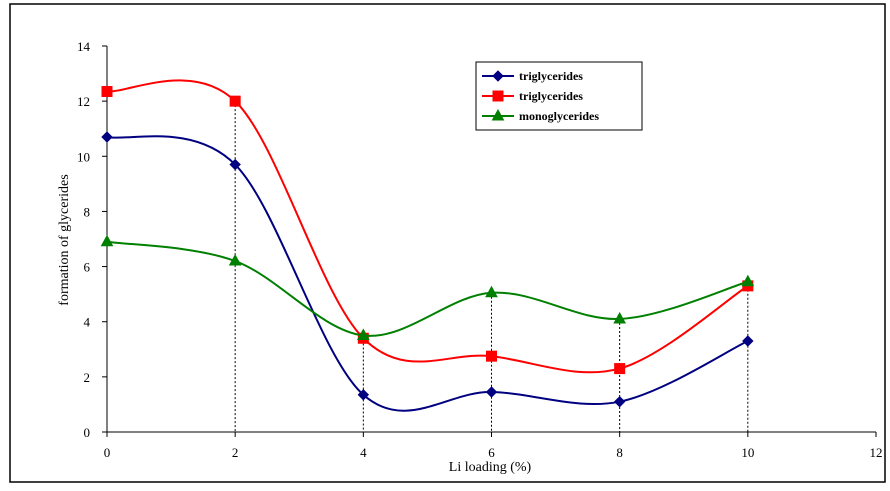  Describe the element at coordinates (83, 156) in the screenshot. I see `y-tick-label: 10` at that location.